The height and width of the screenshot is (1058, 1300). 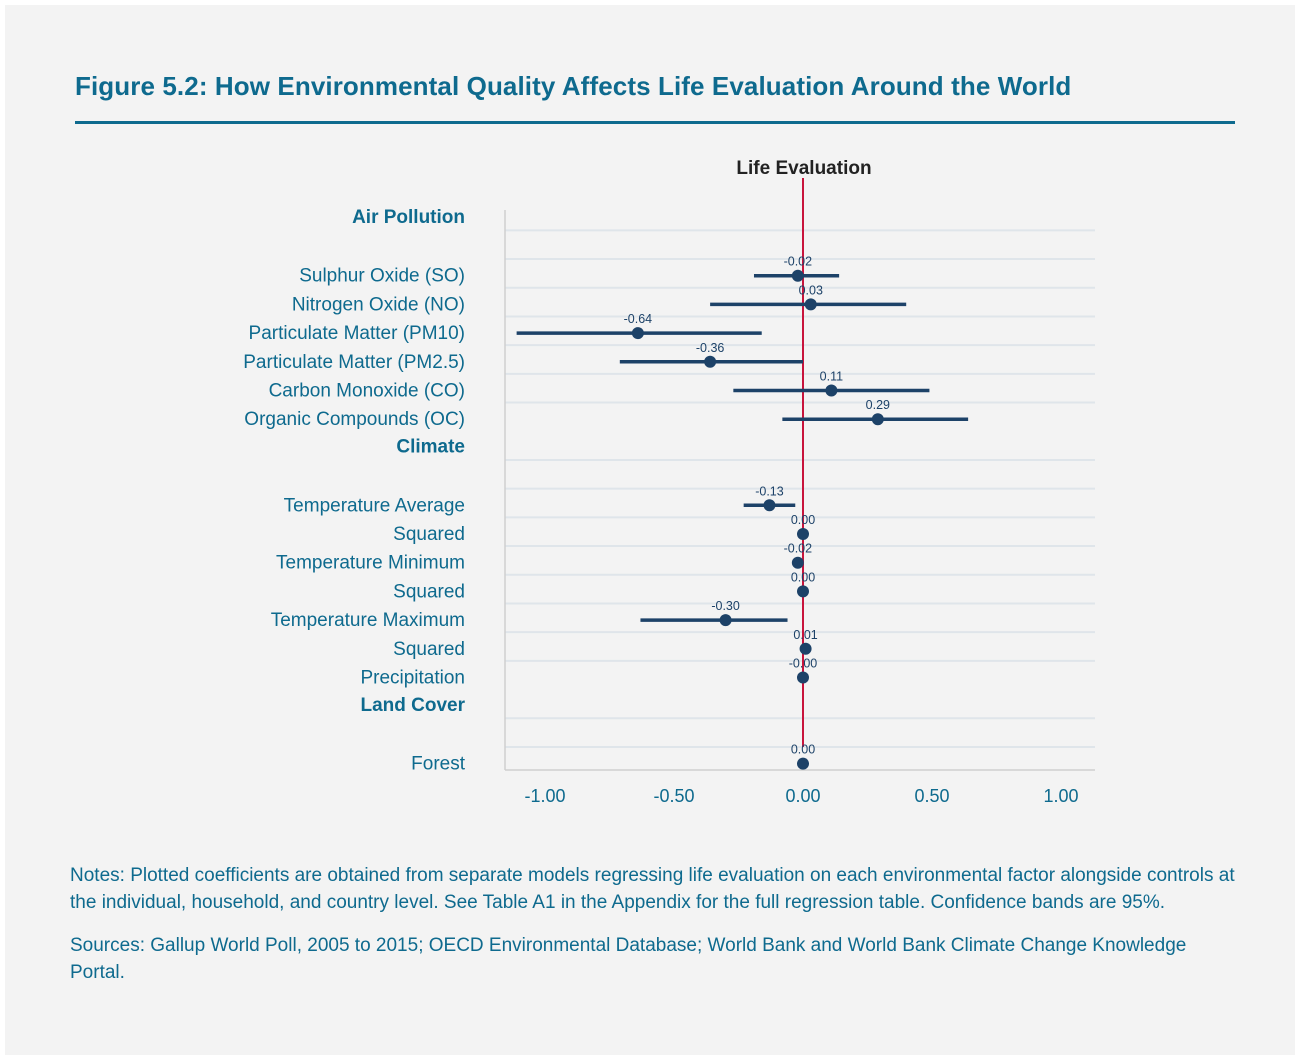 What do you see at coordinates (357, 333) in the screenshot?
I see `row-label: Particulate Matter (PM10)` at bounding box center [357, 333].